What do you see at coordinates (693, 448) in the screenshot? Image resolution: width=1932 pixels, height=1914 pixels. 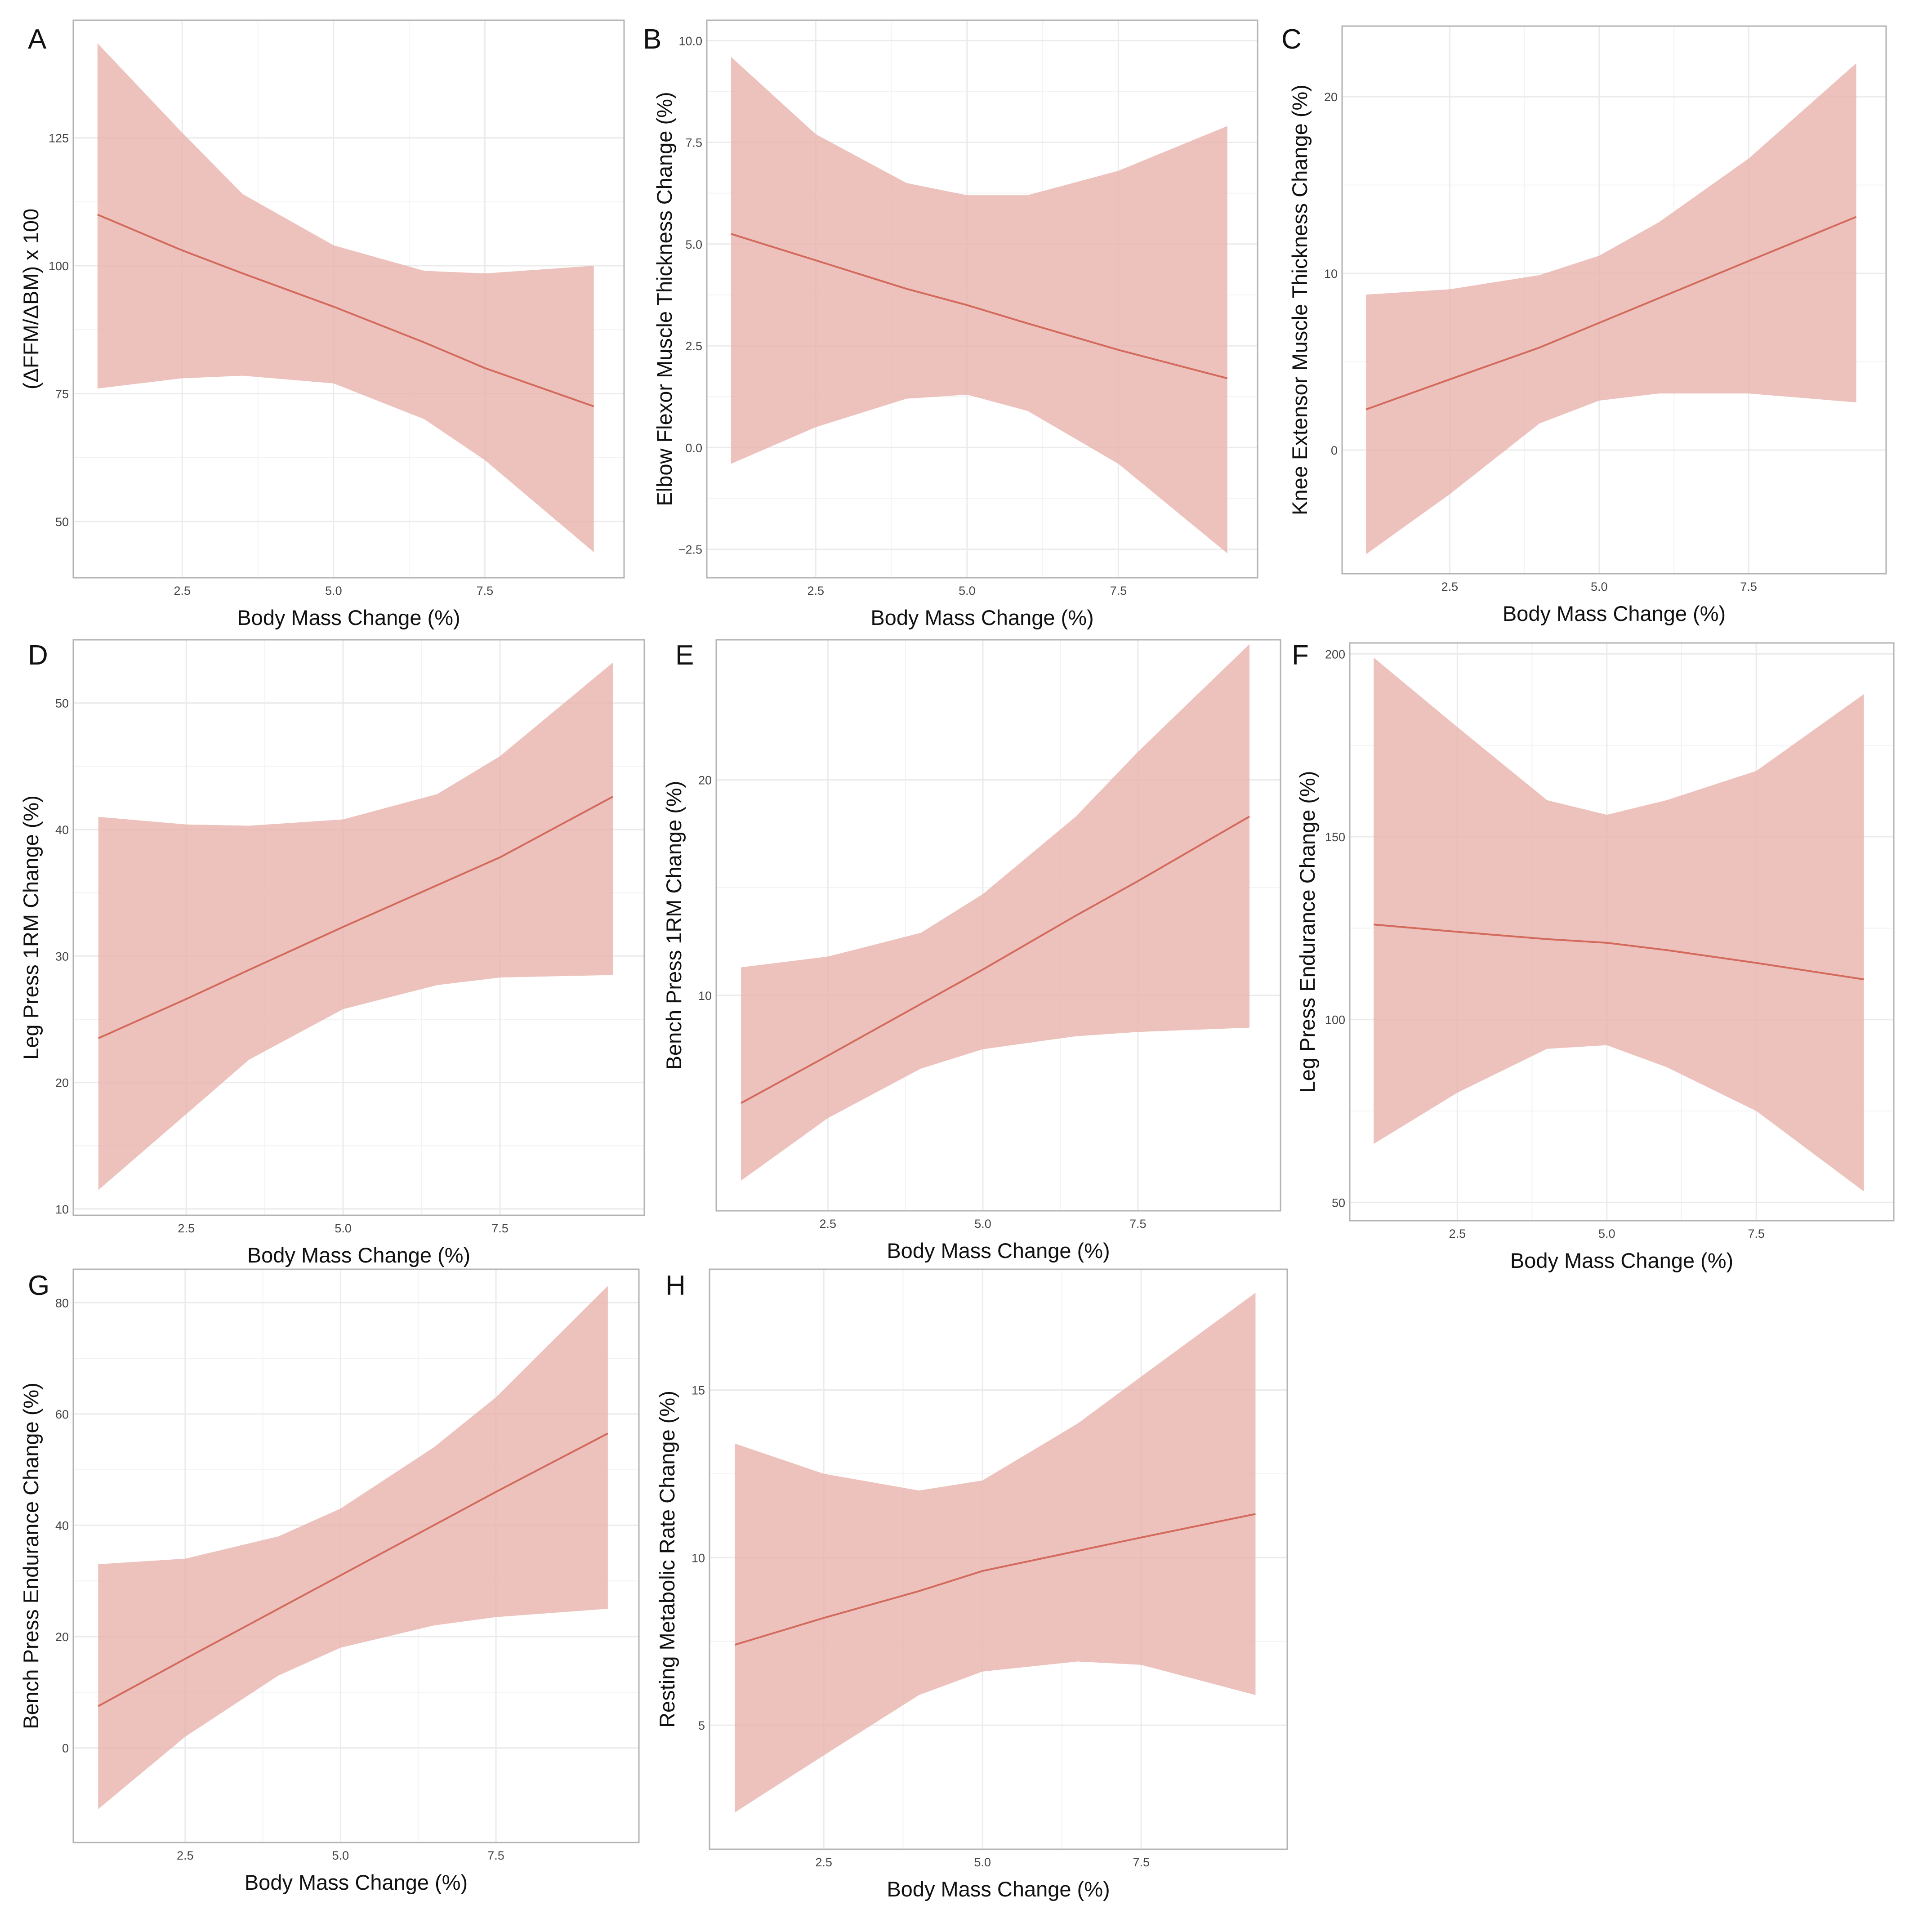 I see `y-tick-label: 0.0` at bounding box center [693, 448].